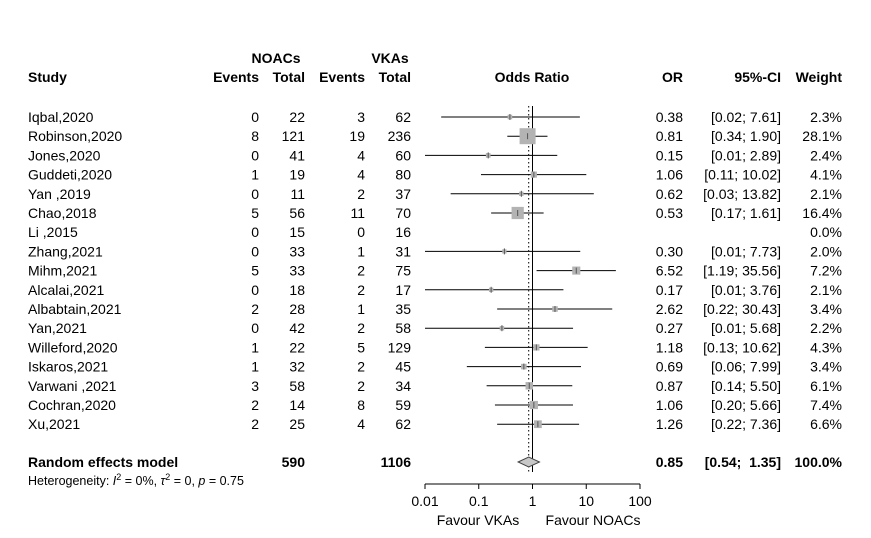  I want to click on header-noacs: NOACs, so click(275, 58).